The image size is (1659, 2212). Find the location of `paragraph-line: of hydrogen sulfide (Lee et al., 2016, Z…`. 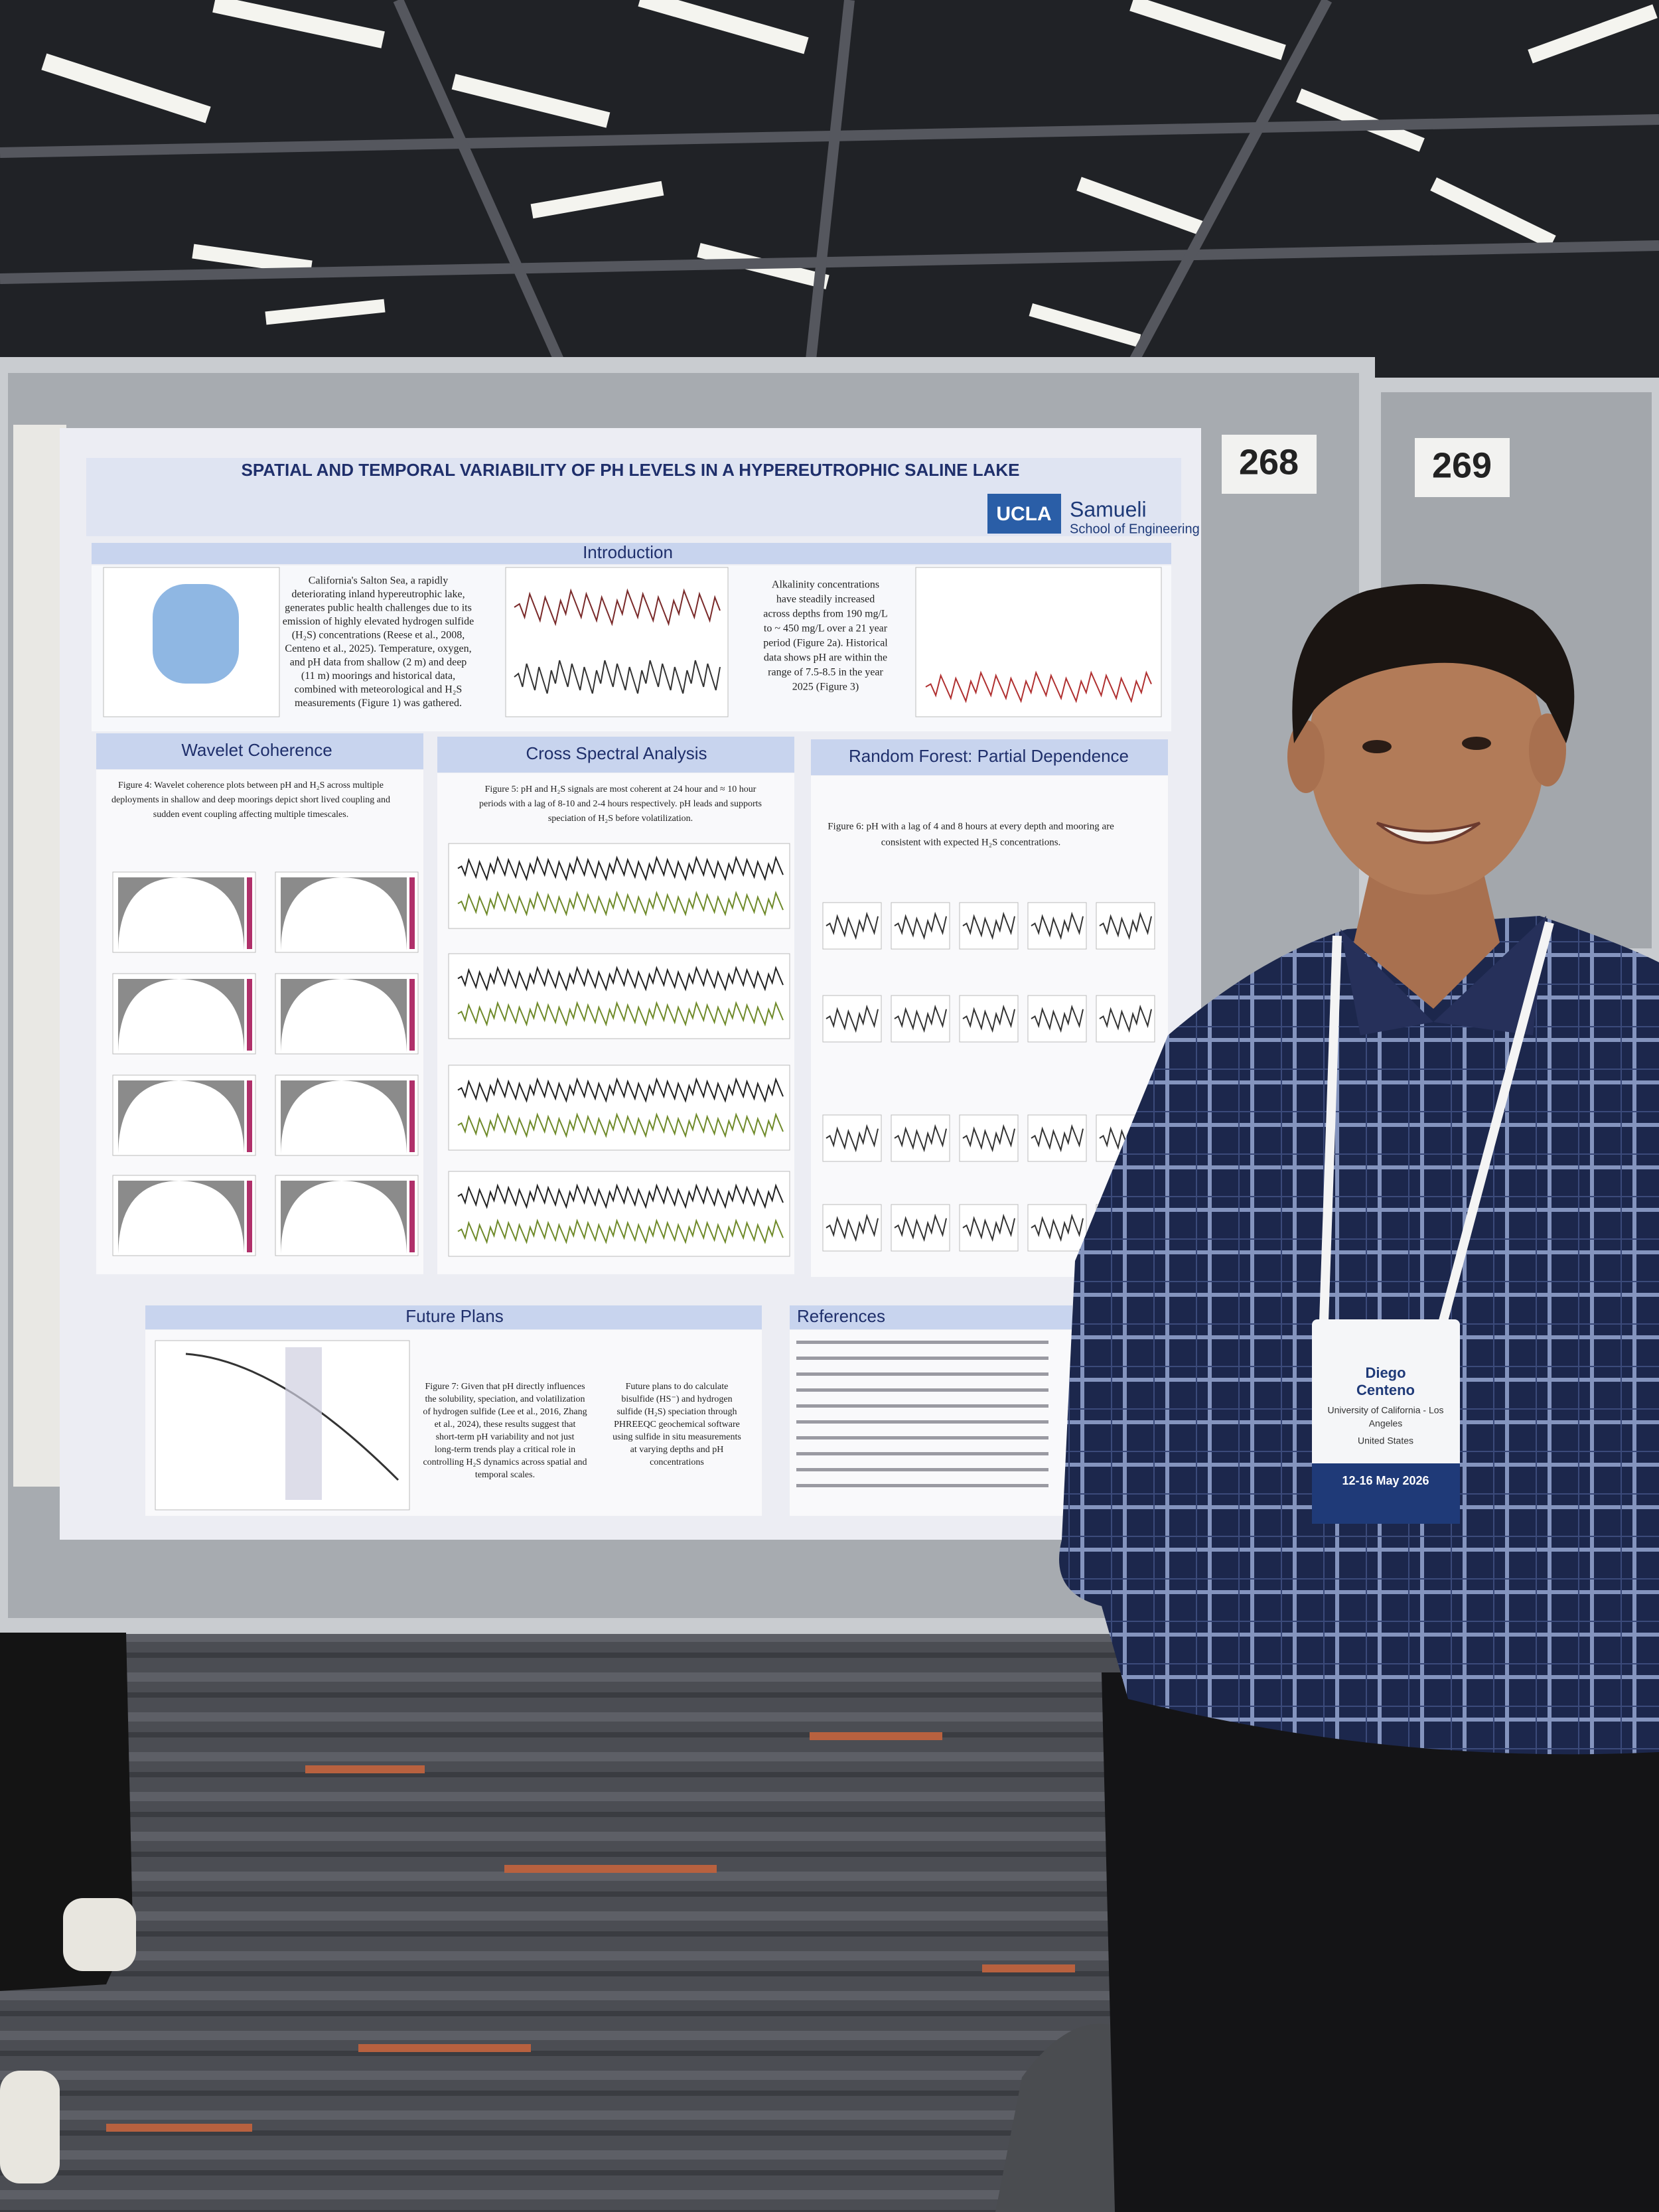

paragraph-line: of hydrogen sulfide (Lee et al., 2016, Z… is located at coordinates (505, 1412).